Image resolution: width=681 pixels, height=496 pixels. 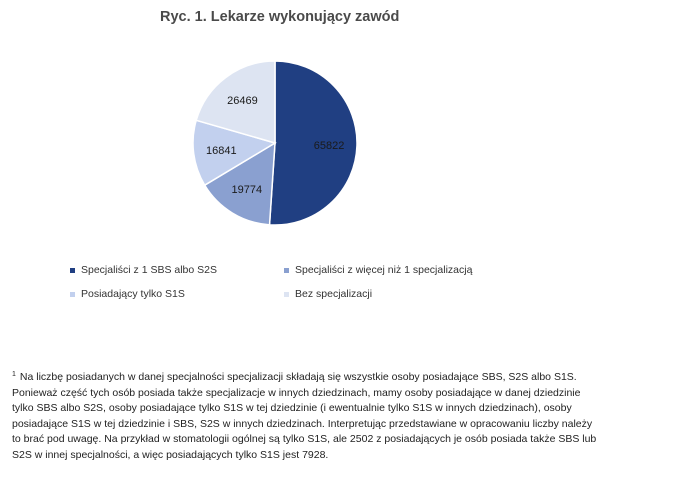 I want to click on legend-item-s1s: Posiadający tylko S1S, so click(x=127, y=294).